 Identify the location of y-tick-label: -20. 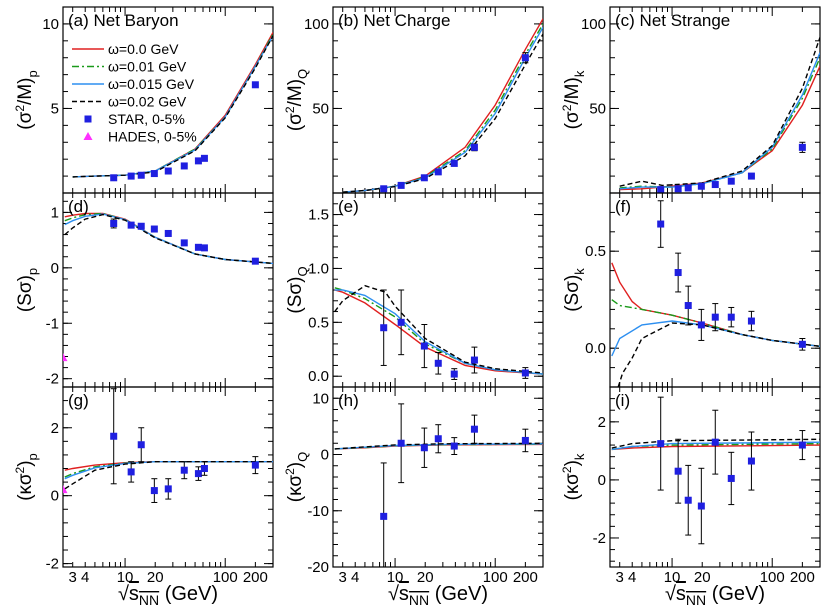
(318, 567).